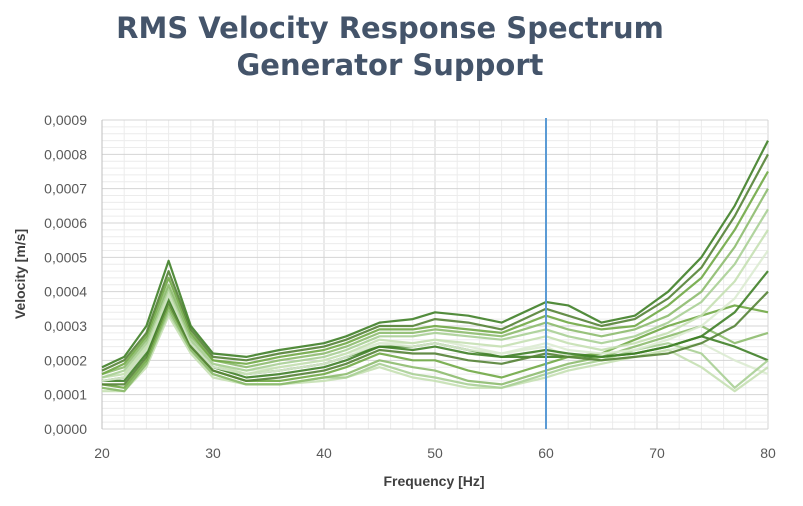 Image resolution: width=803 pixels, height=506 pixels. What do you see at coordinates (390, 28) in the screenshot?
I see `chart-title-line1: RMS Velocity Response Spectrum` at bounding box center [390, 28].